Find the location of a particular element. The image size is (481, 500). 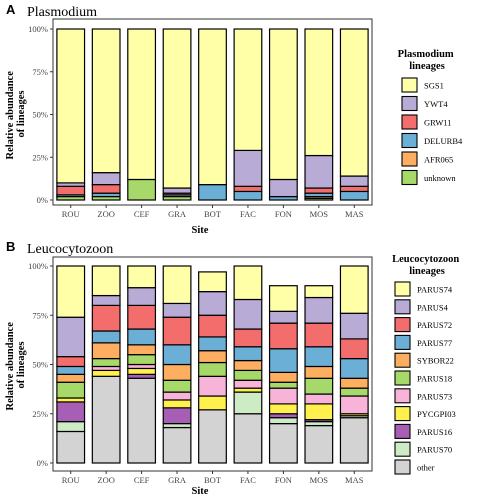

panel-b-segment-gra-parus73 is located at coordinates (177, 396).